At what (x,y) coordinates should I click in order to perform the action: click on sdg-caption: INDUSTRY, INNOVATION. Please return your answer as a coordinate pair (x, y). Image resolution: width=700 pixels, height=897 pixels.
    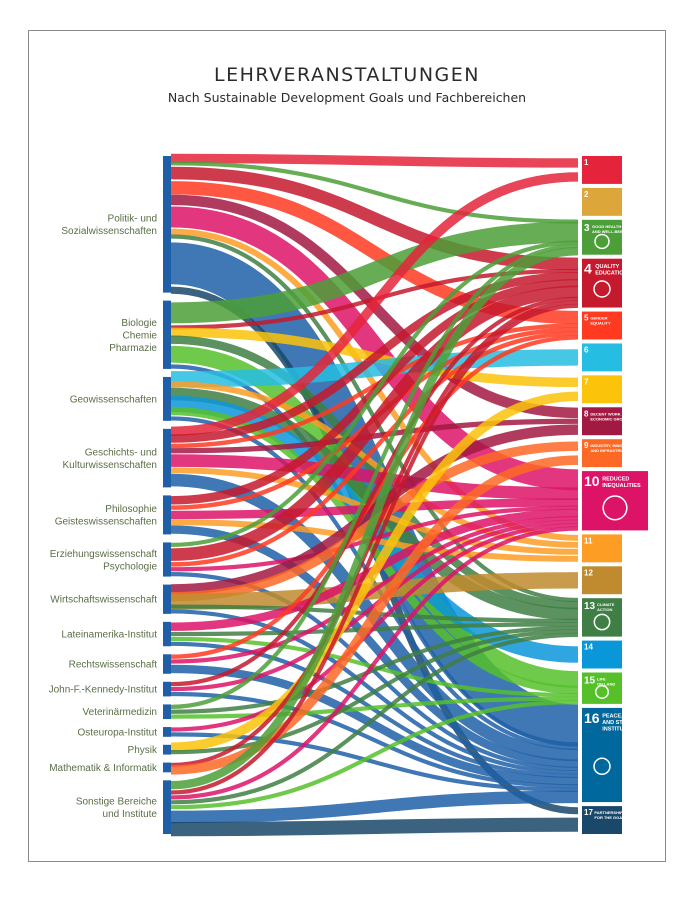
    Looking at the image, I should click on (613, 445).